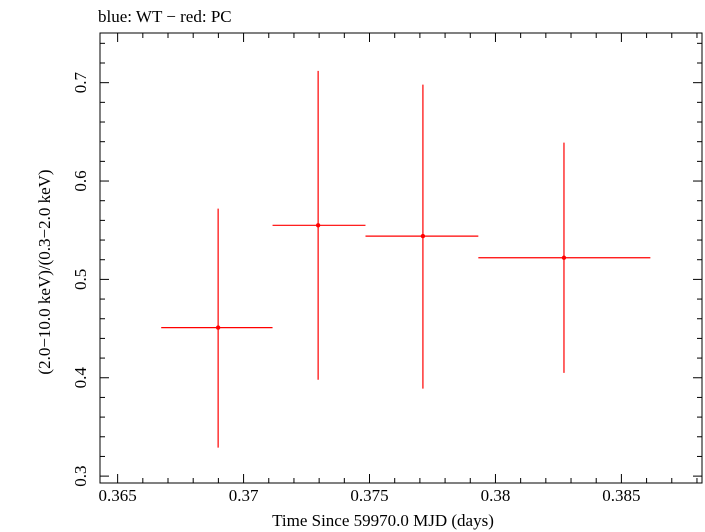 This screenshot has width=705, height=532. What do you see at coordinates (118, 495) in the screenshot?
I see `x-tick-label: 0.365` at bounding box center [118, 495].